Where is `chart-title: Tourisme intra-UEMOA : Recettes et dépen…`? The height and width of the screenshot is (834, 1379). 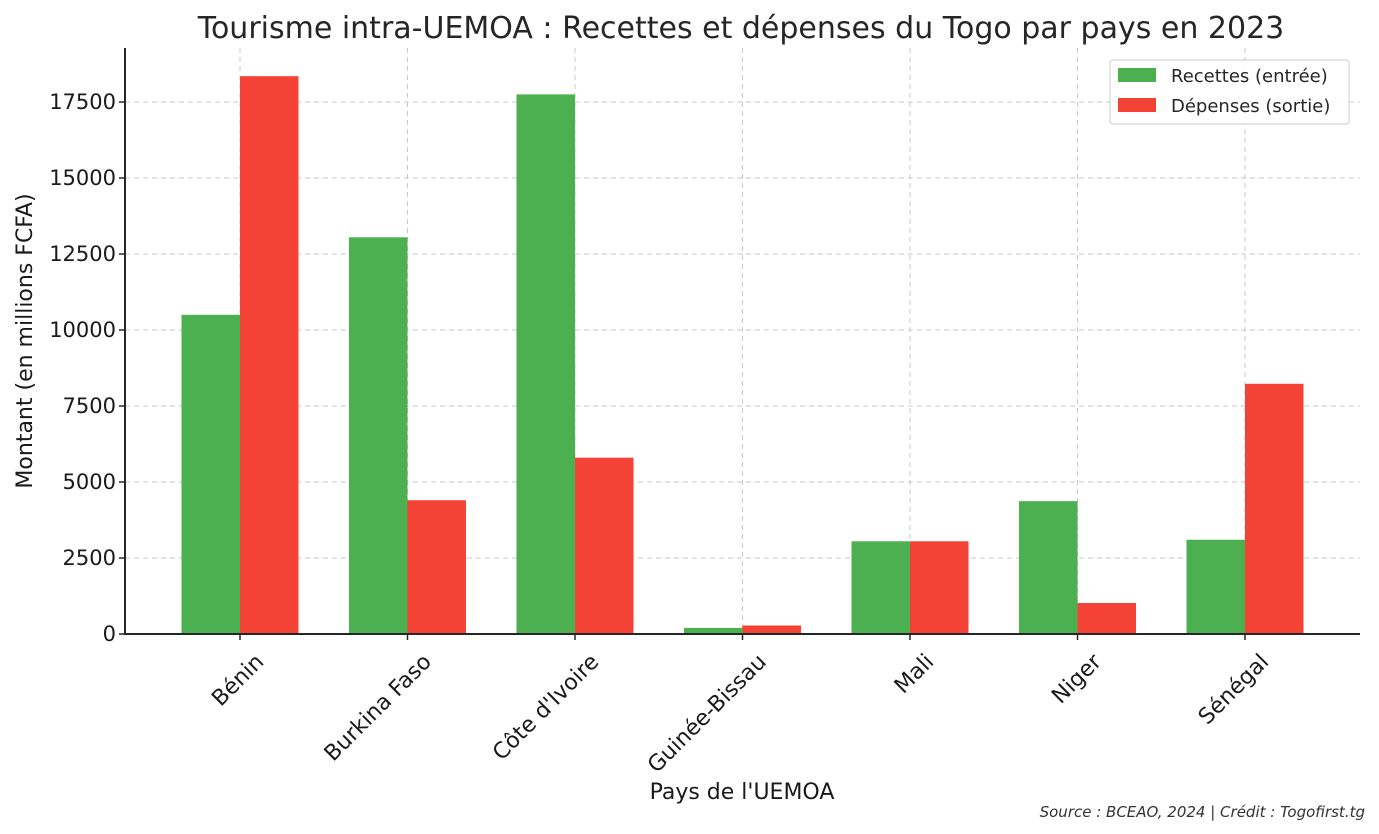 chart-title: Tourisme intra-UEMOA : Recettes et dépen… is located at coordinates (741, 28).